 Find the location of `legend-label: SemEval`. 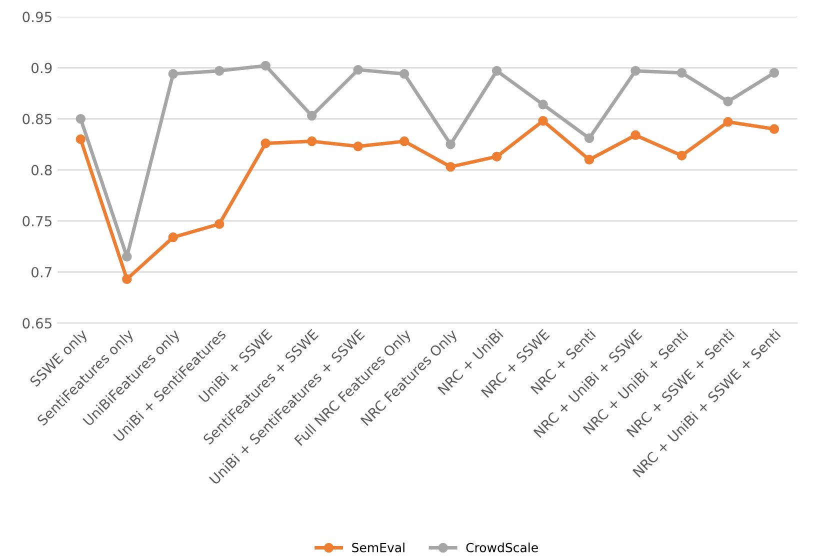

legend-label: SemEval is located at coordinates (378, 547).